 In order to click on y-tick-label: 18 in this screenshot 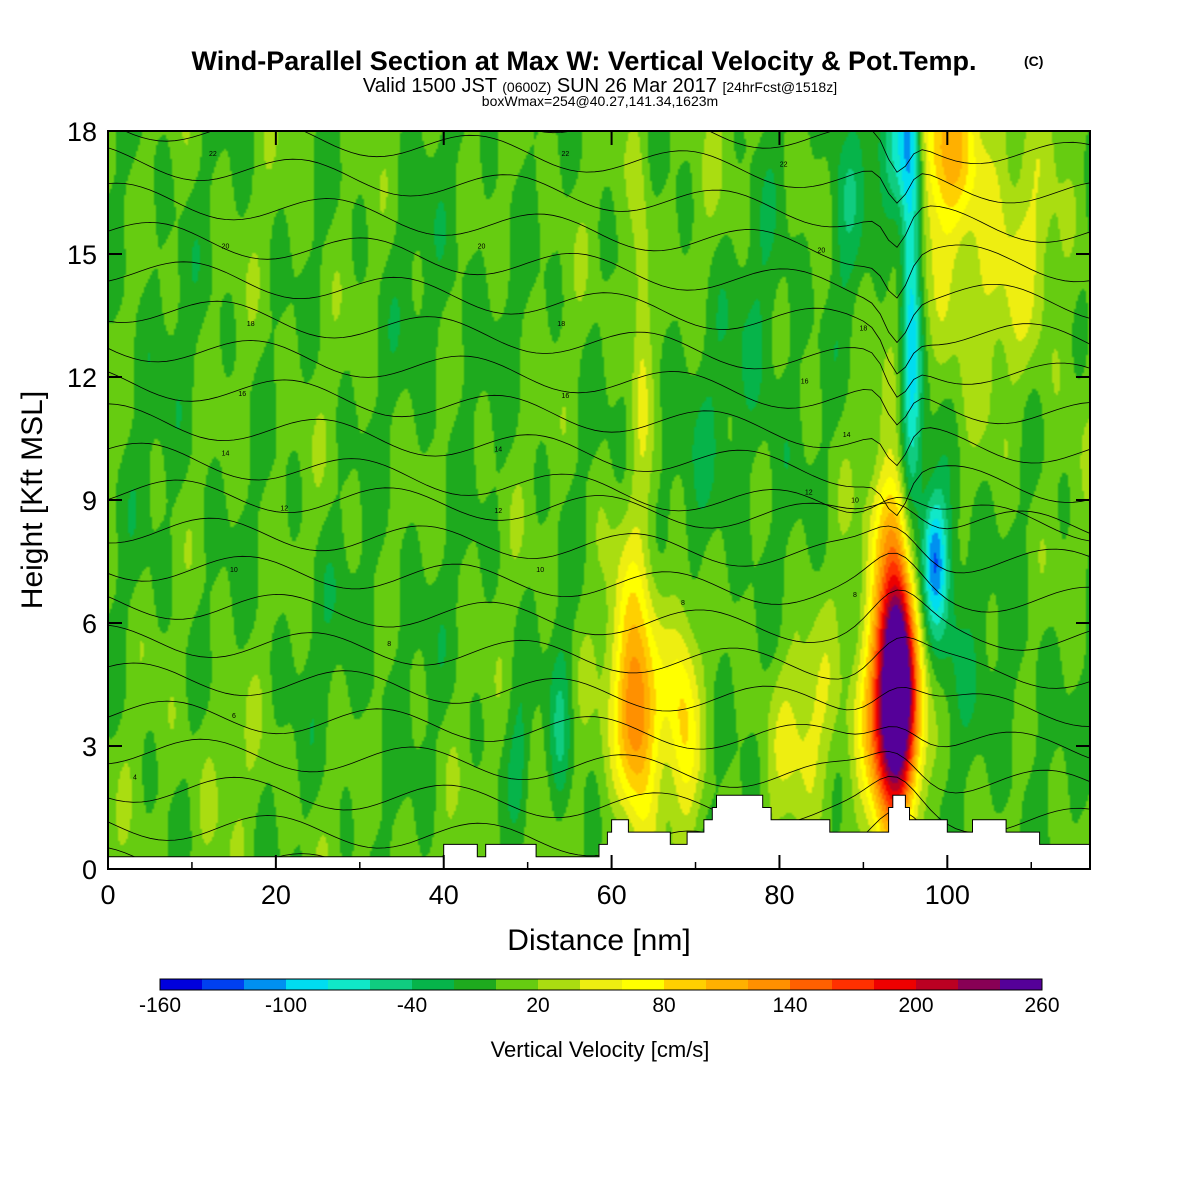, I will do `click(82, 132)`.